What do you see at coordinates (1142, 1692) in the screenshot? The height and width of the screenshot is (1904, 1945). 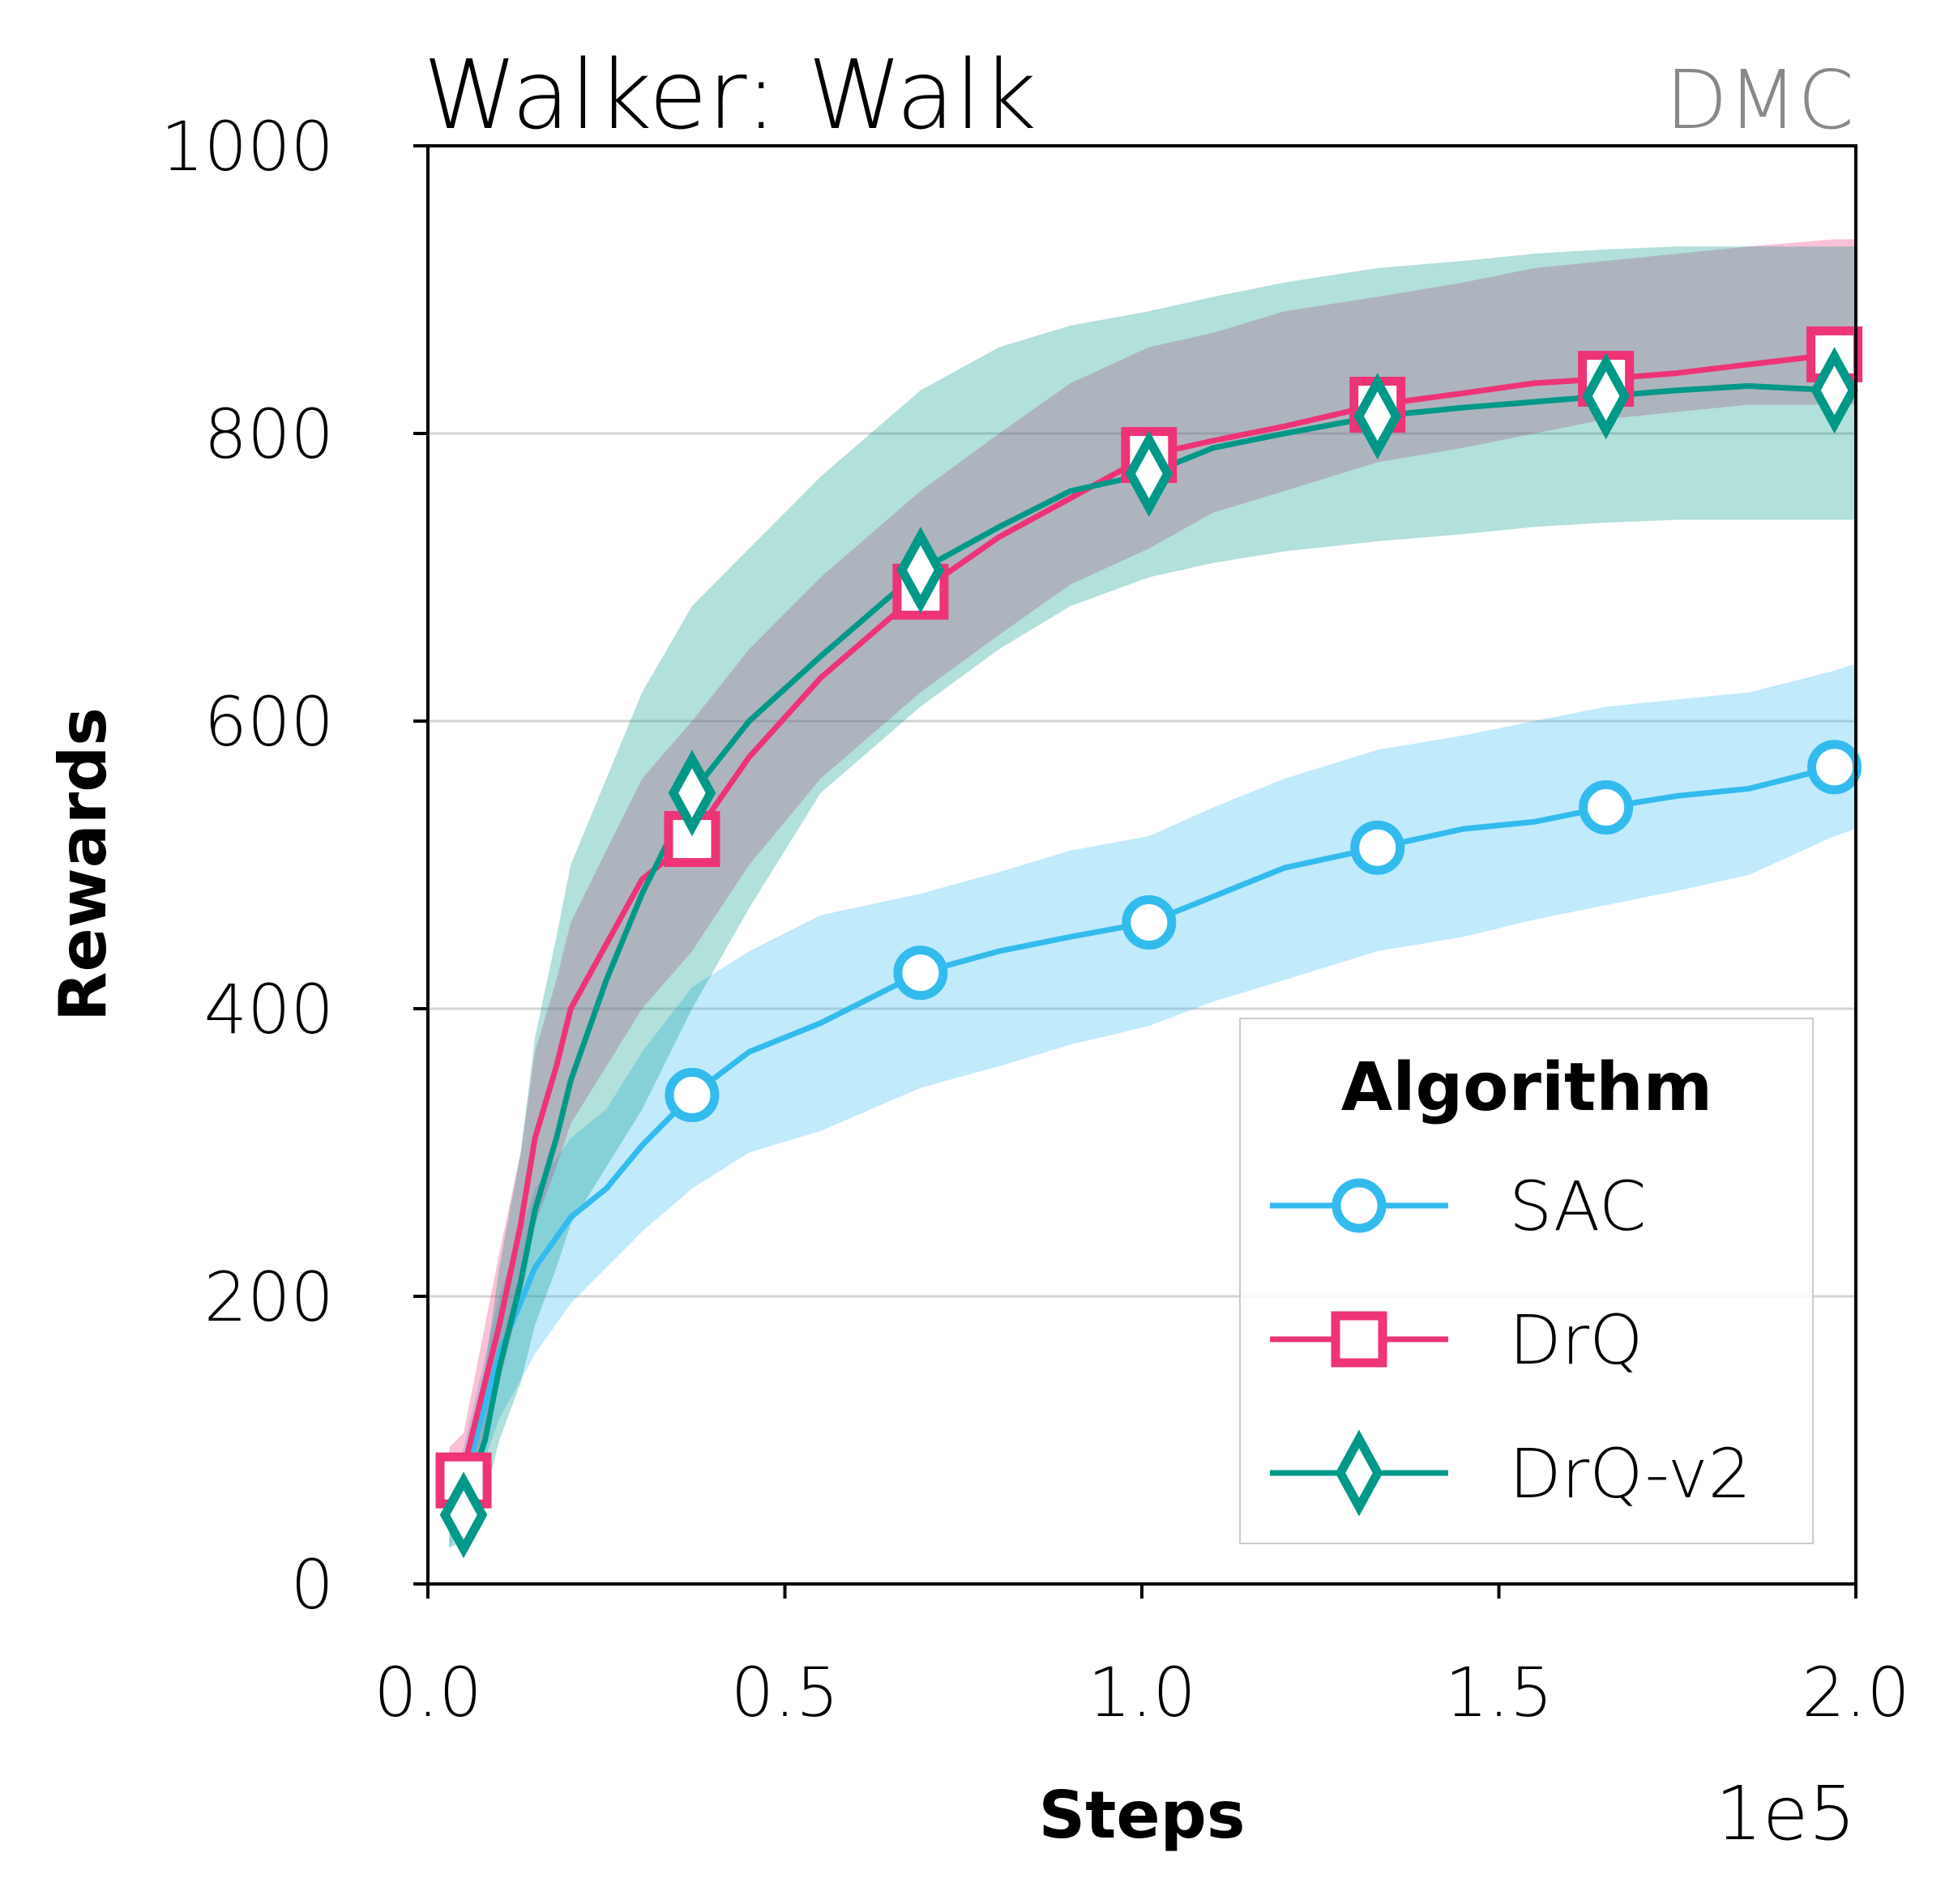 I see `x-tick-label: 1.0` at bounding box center [1142, 1692].